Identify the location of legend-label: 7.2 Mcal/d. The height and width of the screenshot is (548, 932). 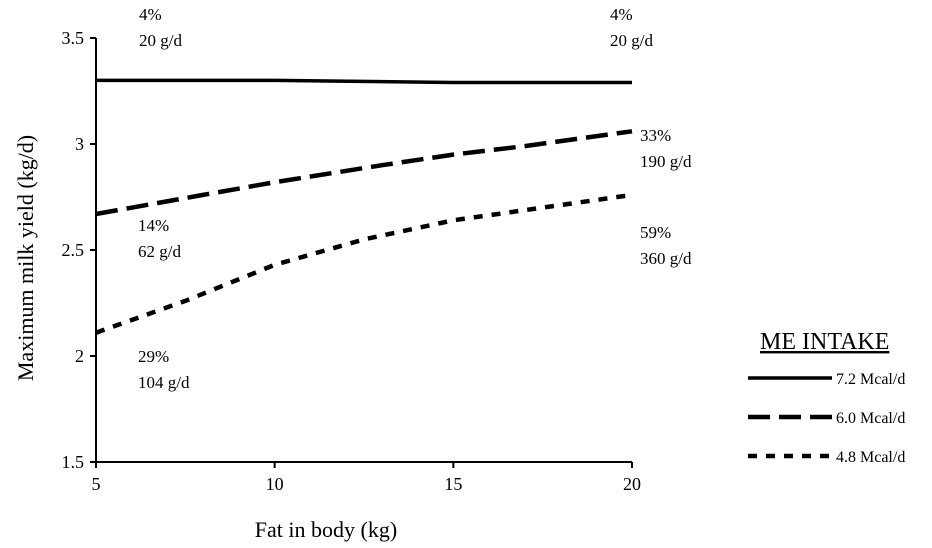
(870, 379).